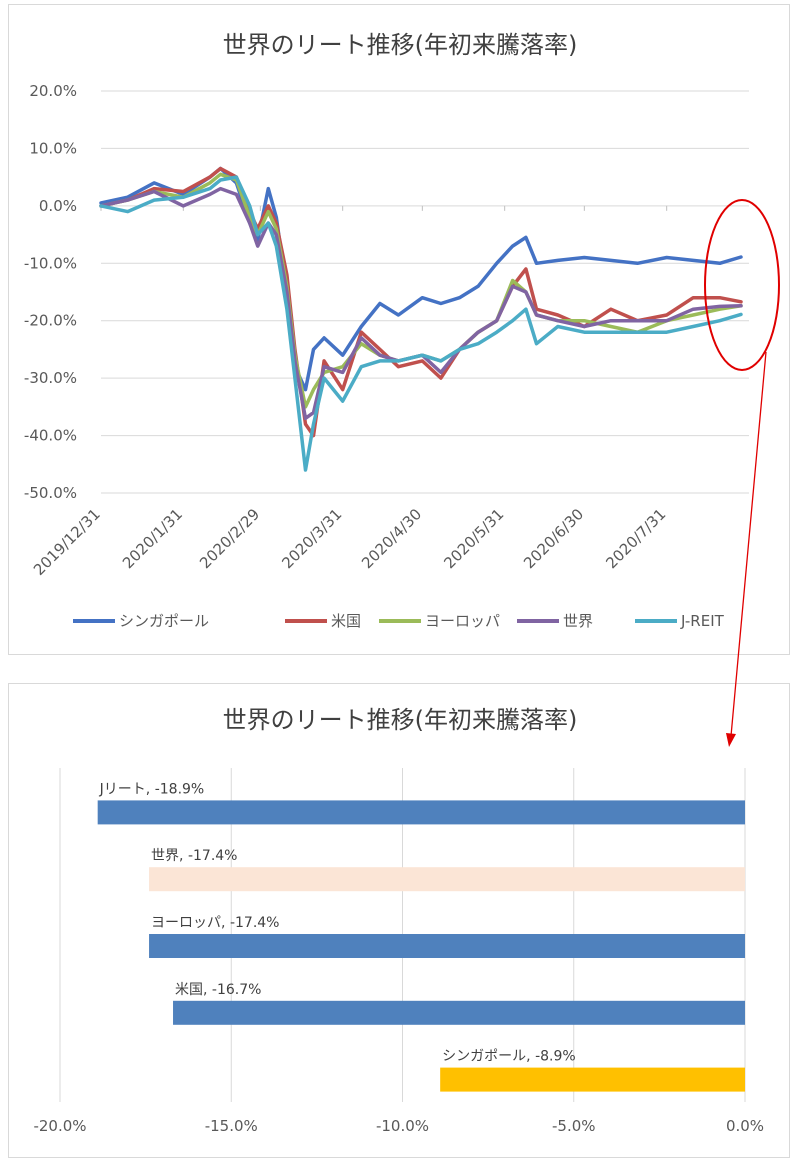  What do you see at coordinates (50, 263) in the screenshot?
I see `y-tick-label: -10.0%` at bounding box center [50, 263].